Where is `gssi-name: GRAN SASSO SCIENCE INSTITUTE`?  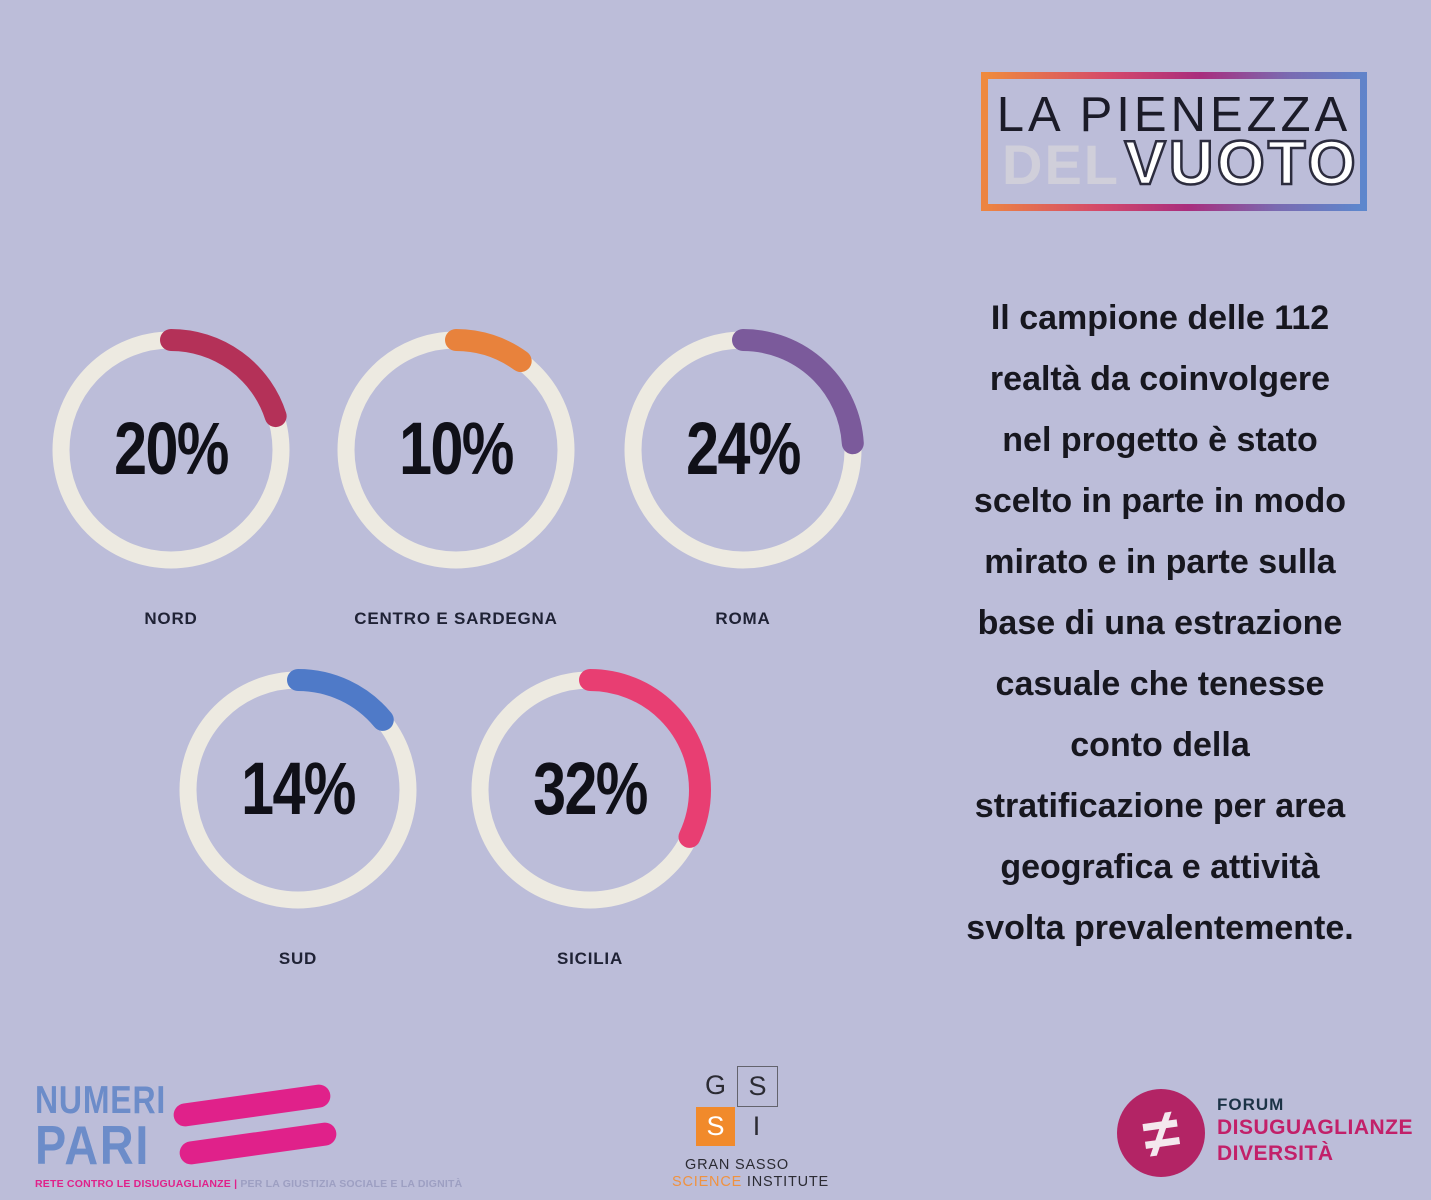
gssi-name: GRAN SASSO SCIENCE INSTITUTE is located at coordinates (750, 1174).